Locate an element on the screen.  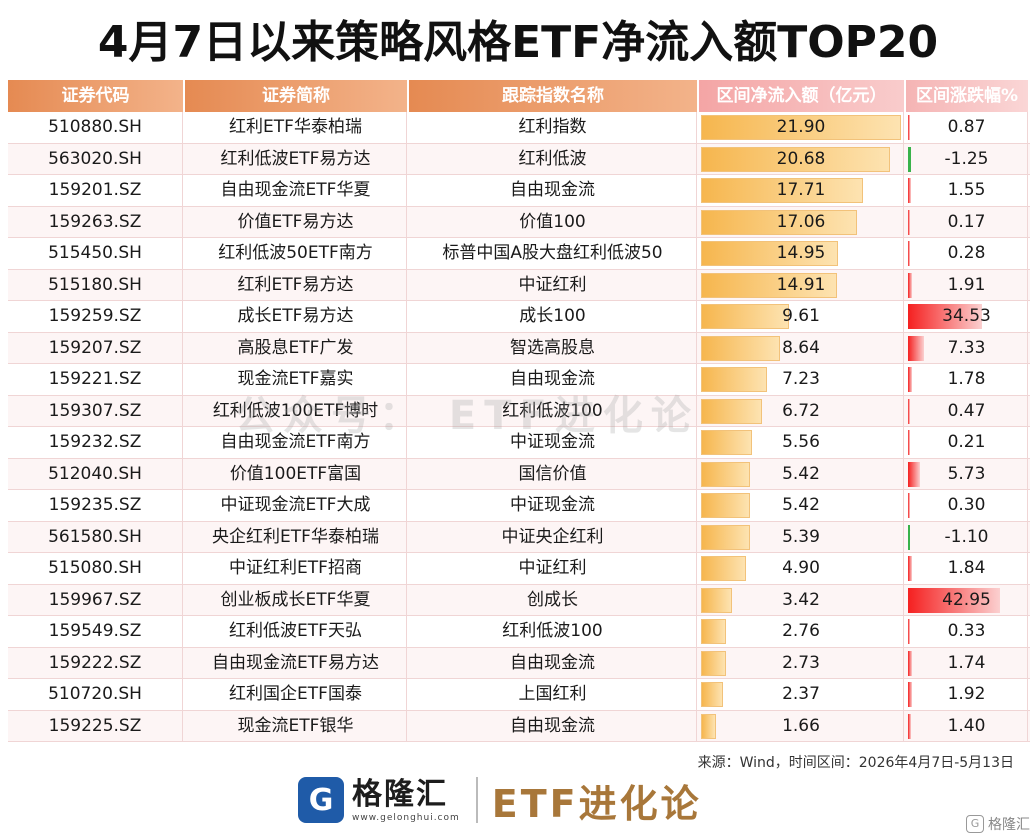
table-header: 证券代码 证券简称 跟踪指数名称 区间净流入额（亿元） 区间涨跌幅% is located at coordinates (519, 96).